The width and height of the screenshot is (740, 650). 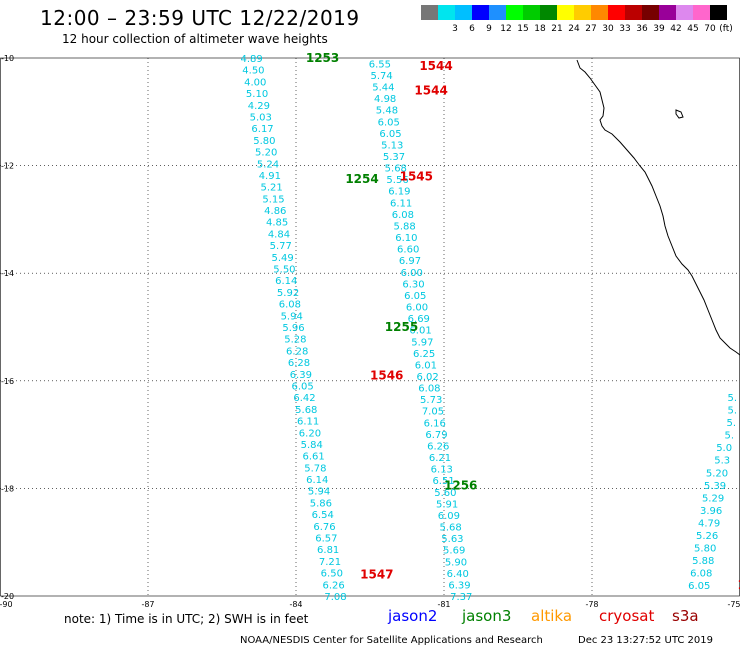 What do you see at coordinates (328, 550) in the screenshot?
I see `wave-height-value: 6.81` at bounding box center [328, 550].